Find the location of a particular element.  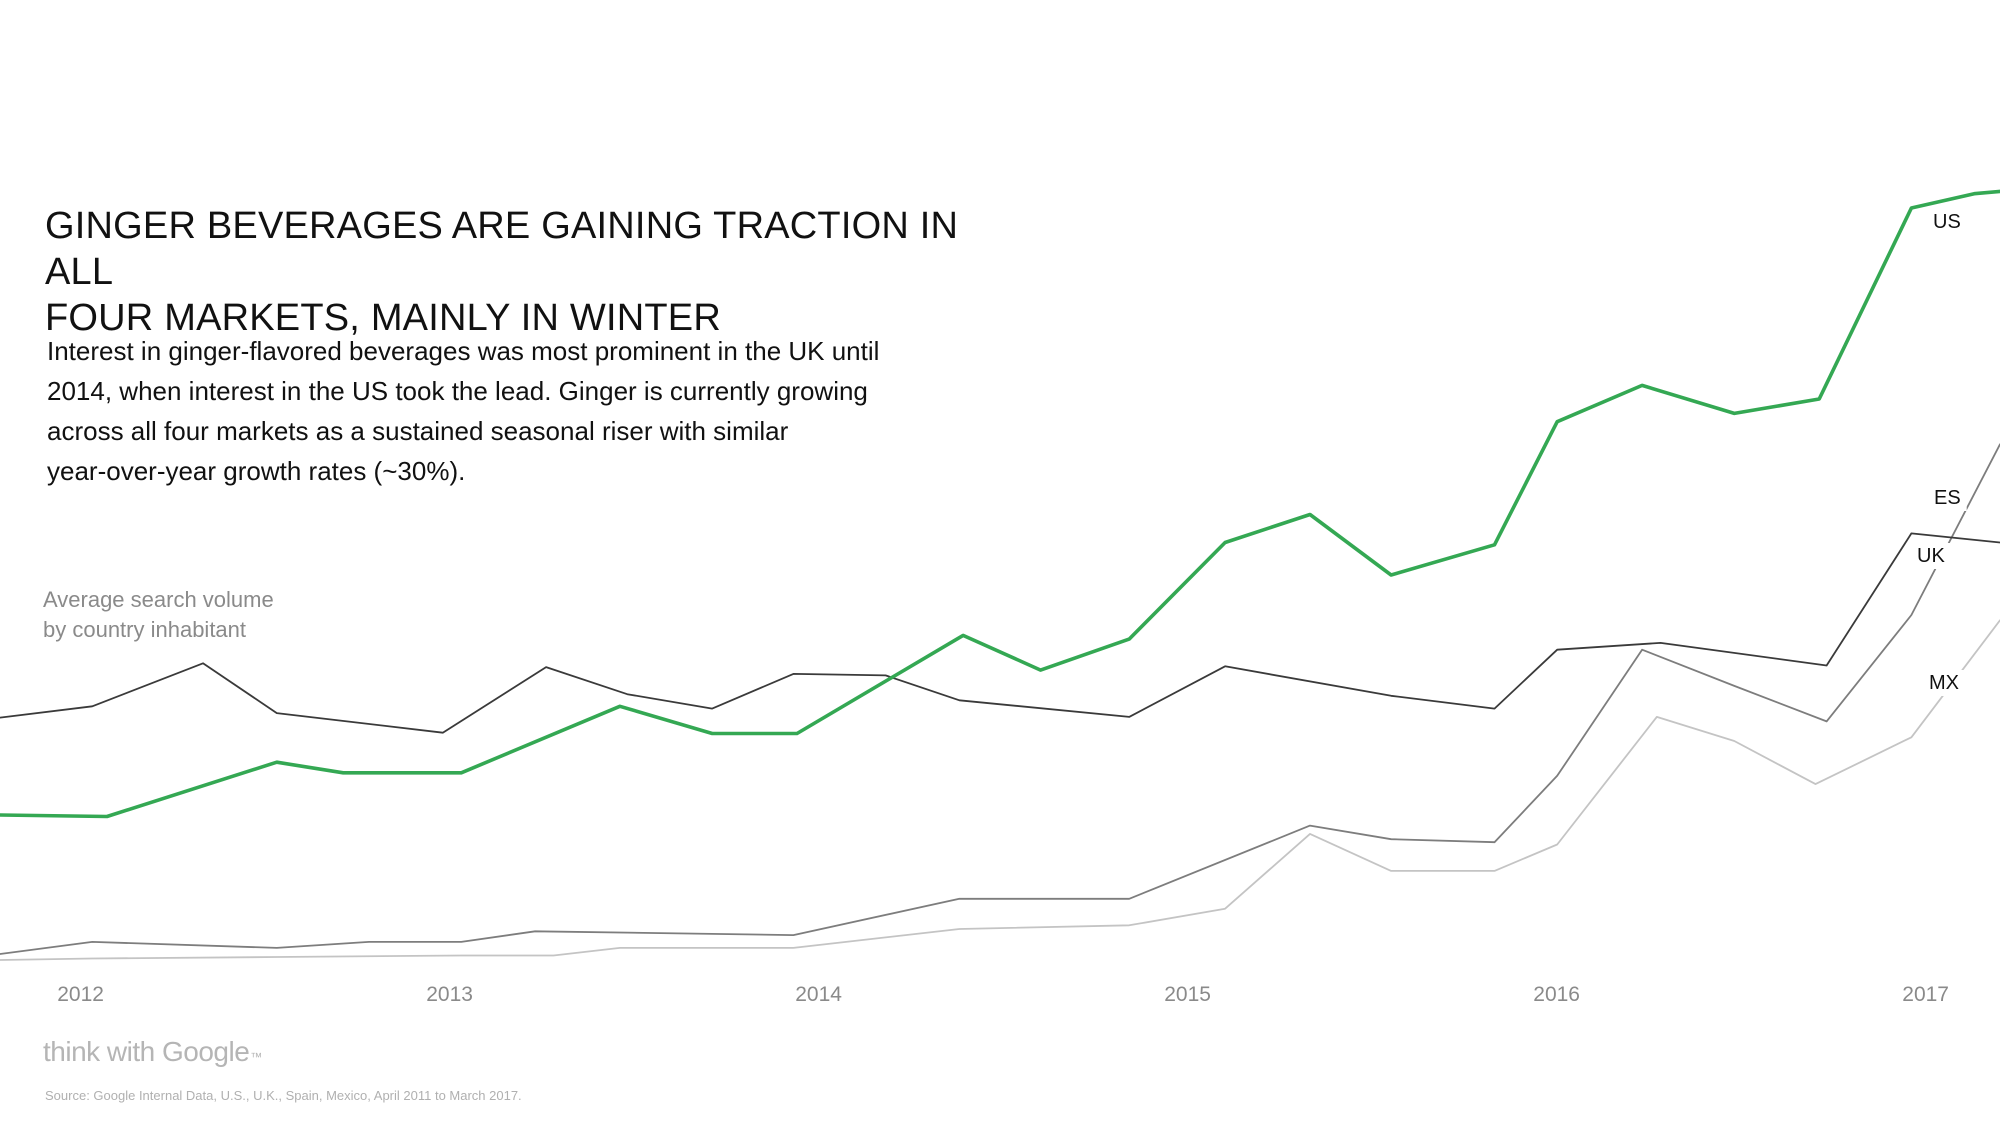

x-tick-label: 2012 is located at coordinates (80, 994).